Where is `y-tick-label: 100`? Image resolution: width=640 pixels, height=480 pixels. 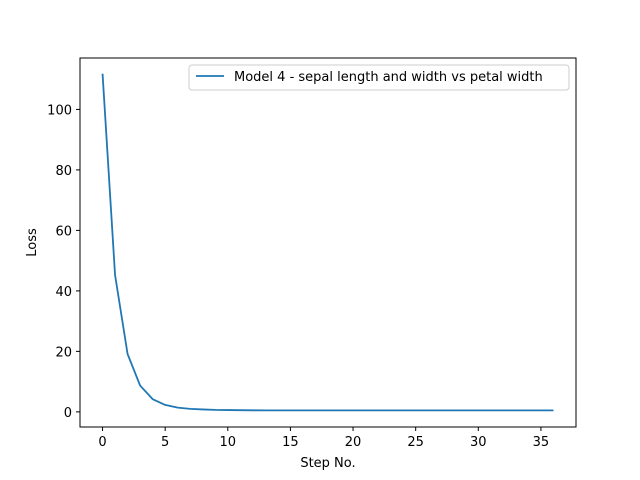 y-tick-label: 100 is located at coordinates (59, 110).